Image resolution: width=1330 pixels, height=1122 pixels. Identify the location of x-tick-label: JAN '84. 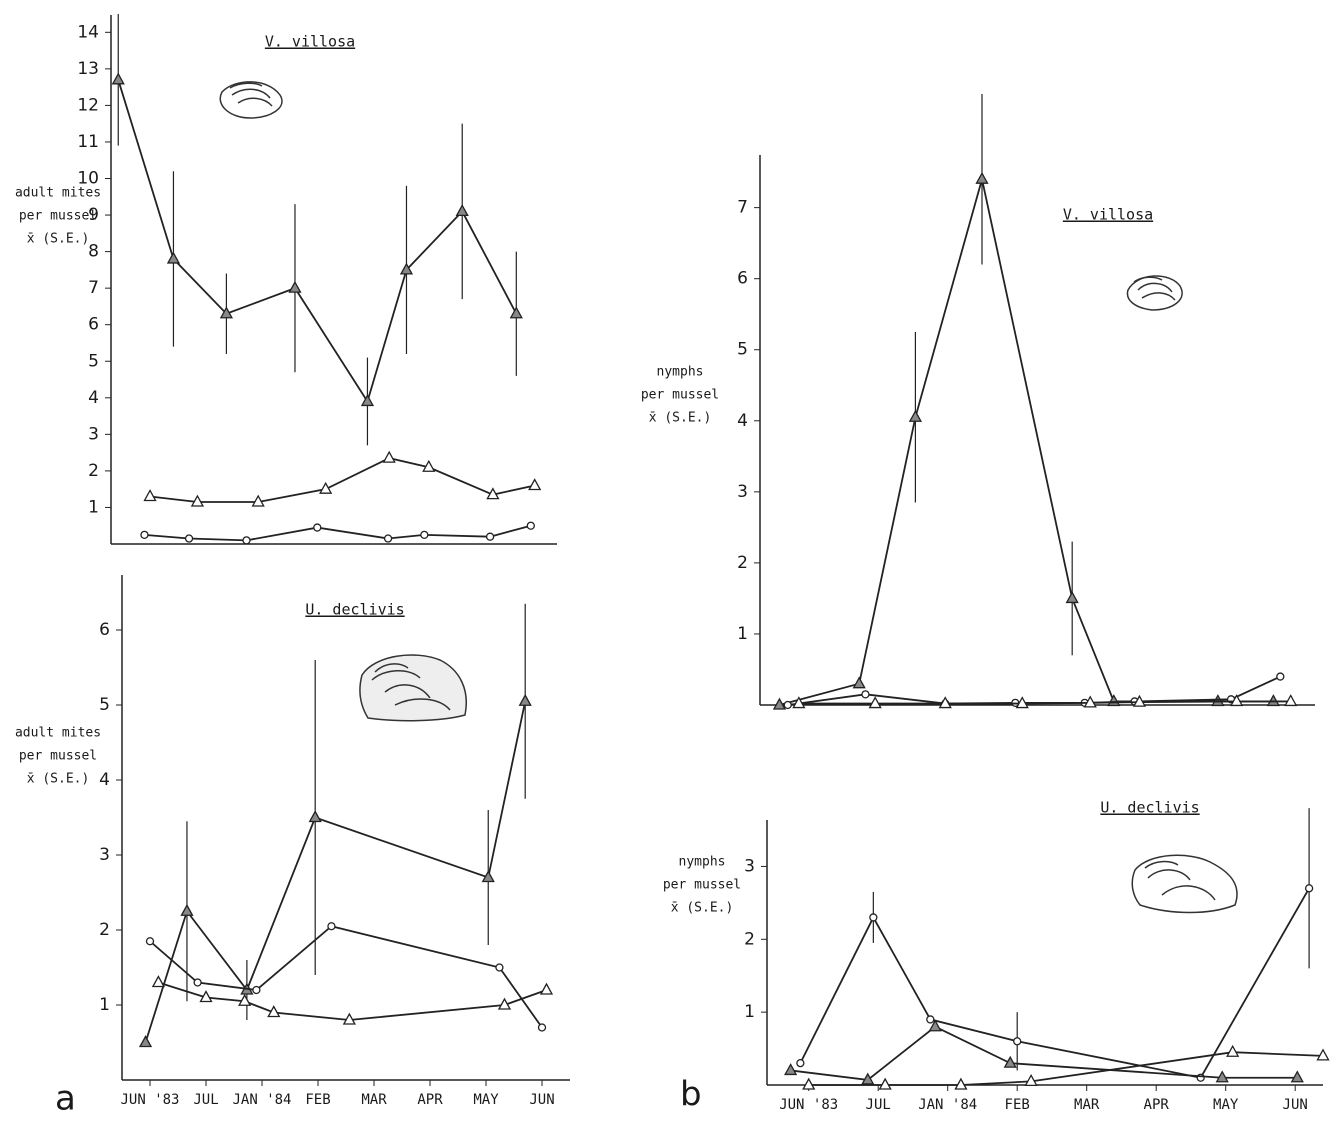
(261, 1100).